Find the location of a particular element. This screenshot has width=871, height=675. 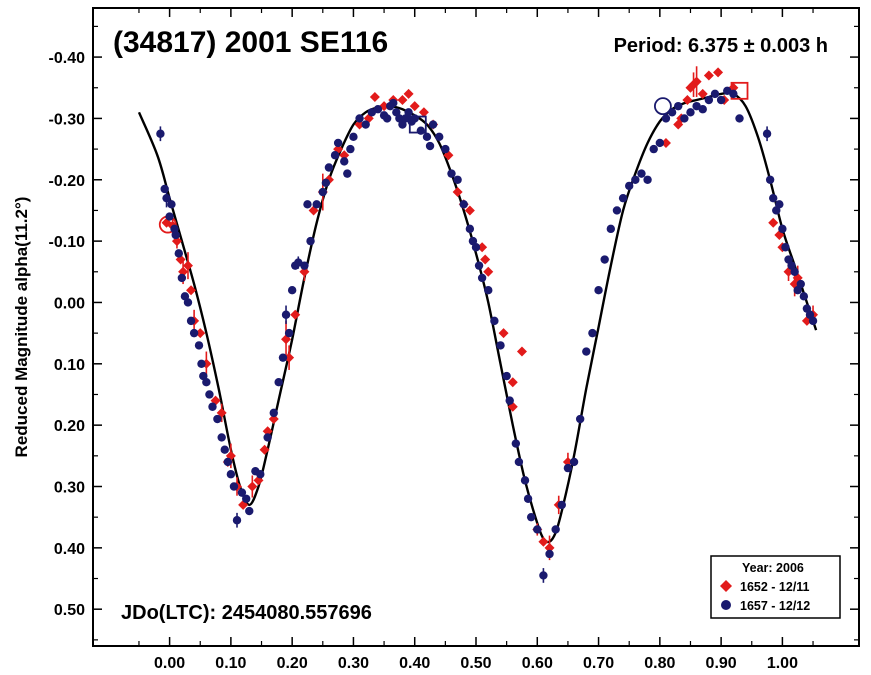

x-tick-label: 0.30 is located at coordinates (353, 663).